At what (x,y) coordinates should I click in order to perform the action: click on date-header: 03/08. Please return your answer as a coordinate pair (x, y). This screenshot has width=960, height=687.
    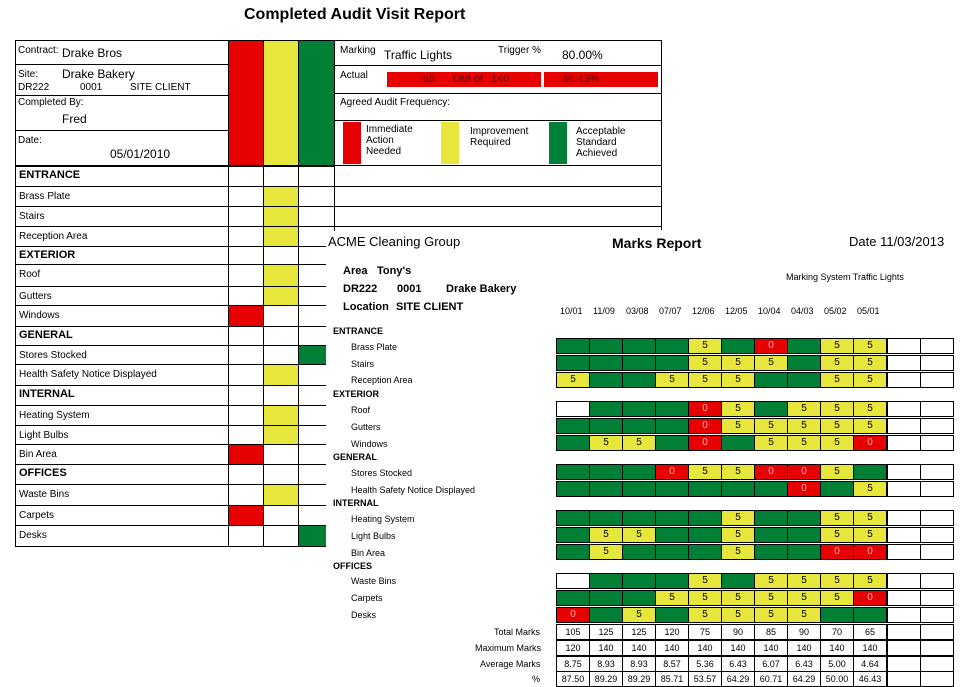
    Looking at the image, I should click on (637, 311).